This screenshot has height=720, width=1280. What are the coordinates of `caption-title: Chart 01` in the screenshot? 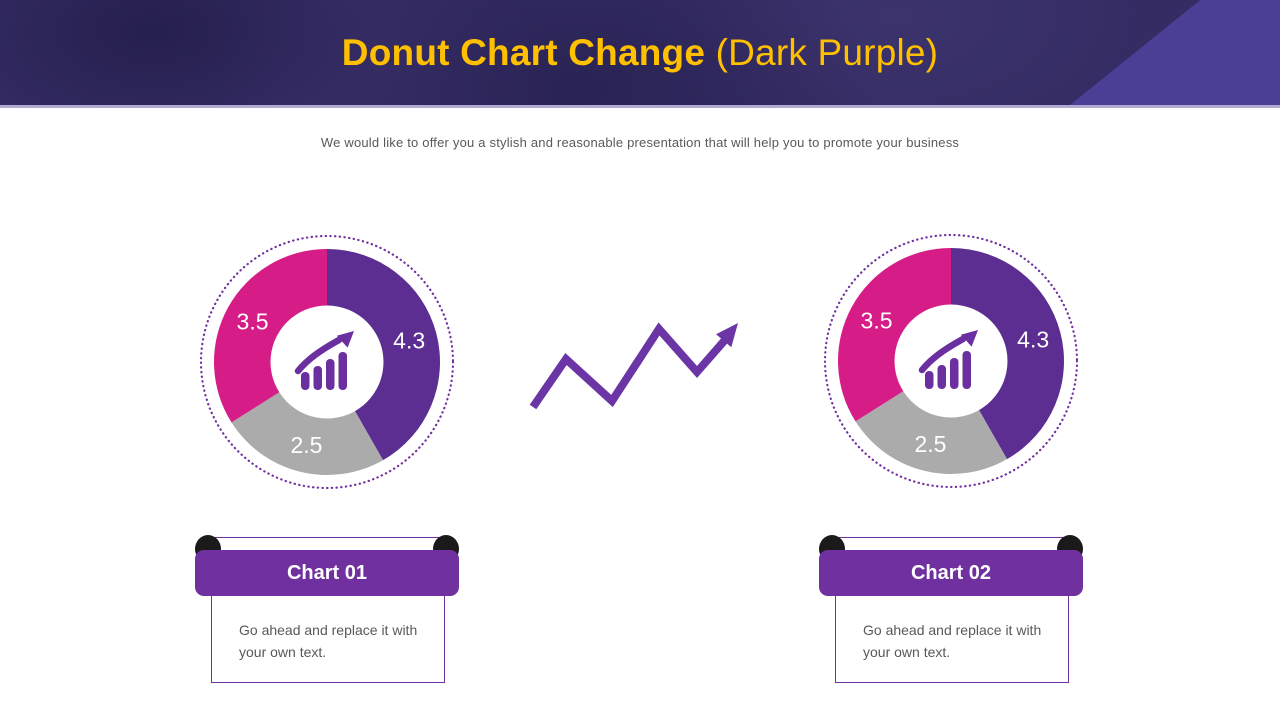 It's located at (327, 573).